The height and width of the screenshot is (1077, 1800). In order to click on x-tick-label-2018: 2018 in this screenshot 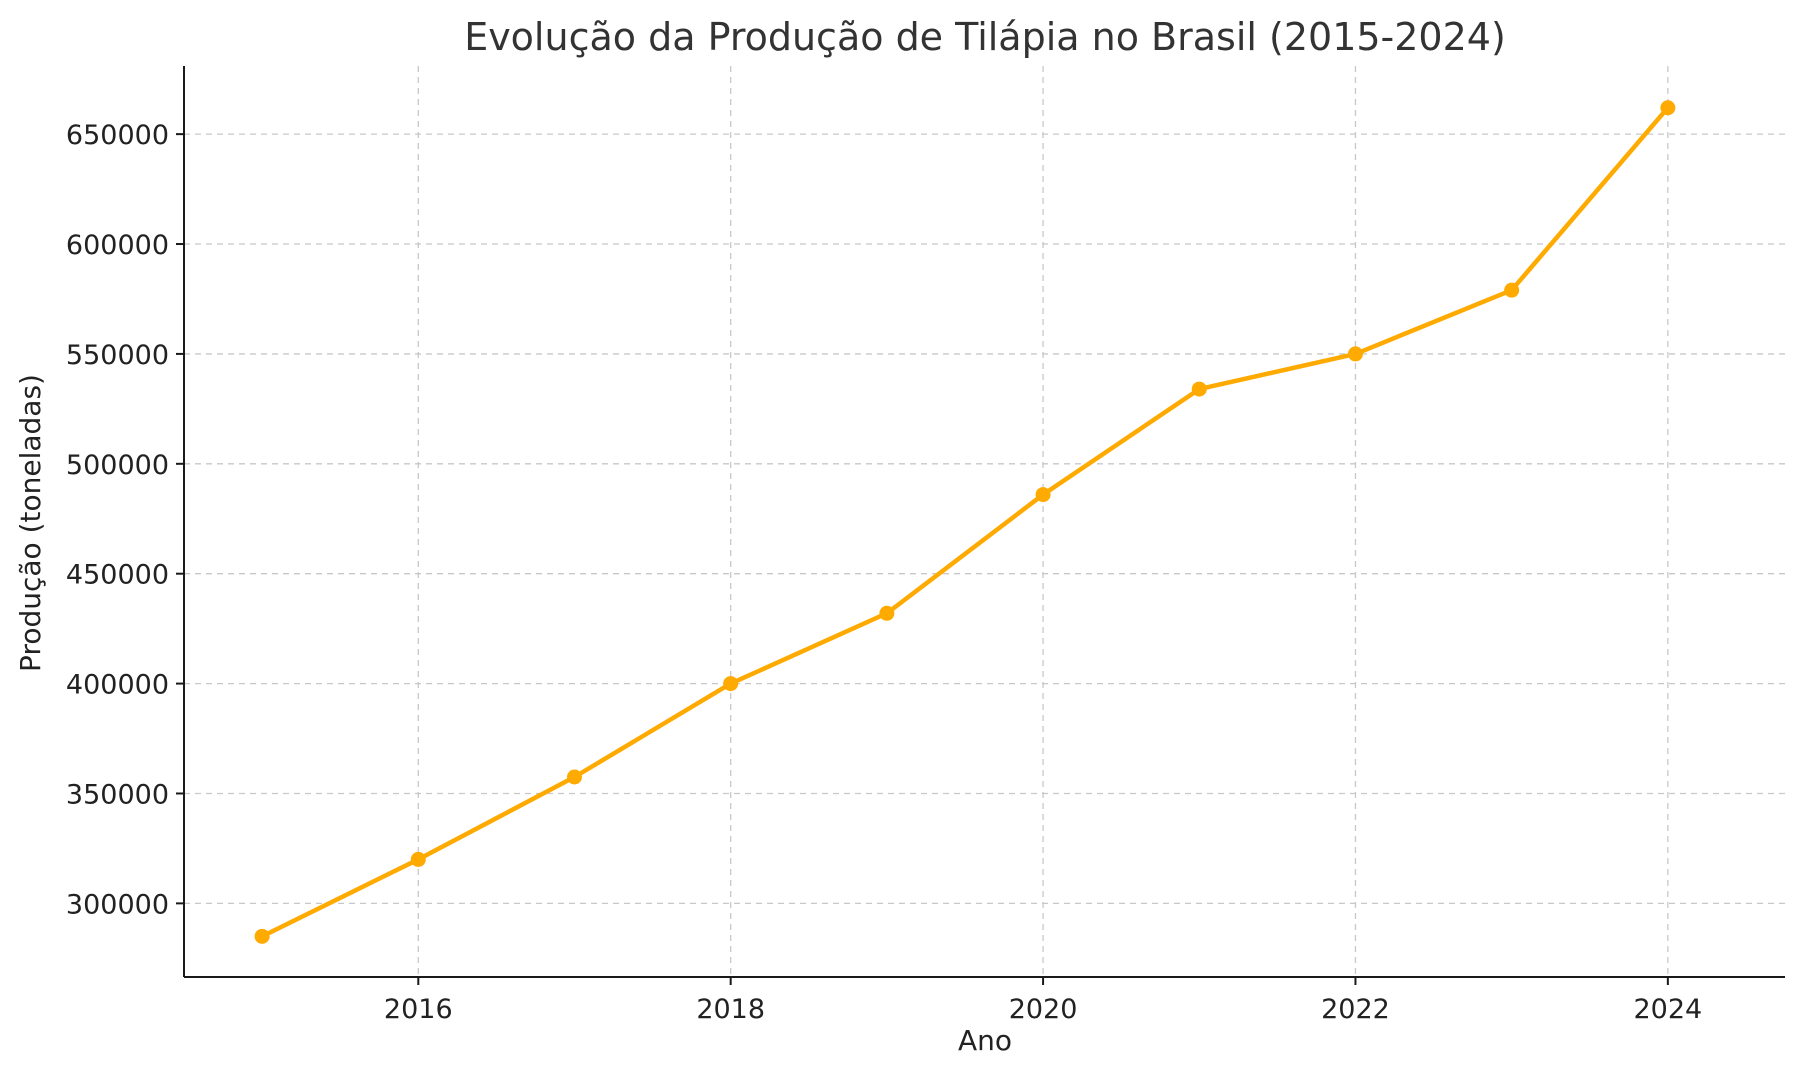, I will do `click(730, 1009)`.